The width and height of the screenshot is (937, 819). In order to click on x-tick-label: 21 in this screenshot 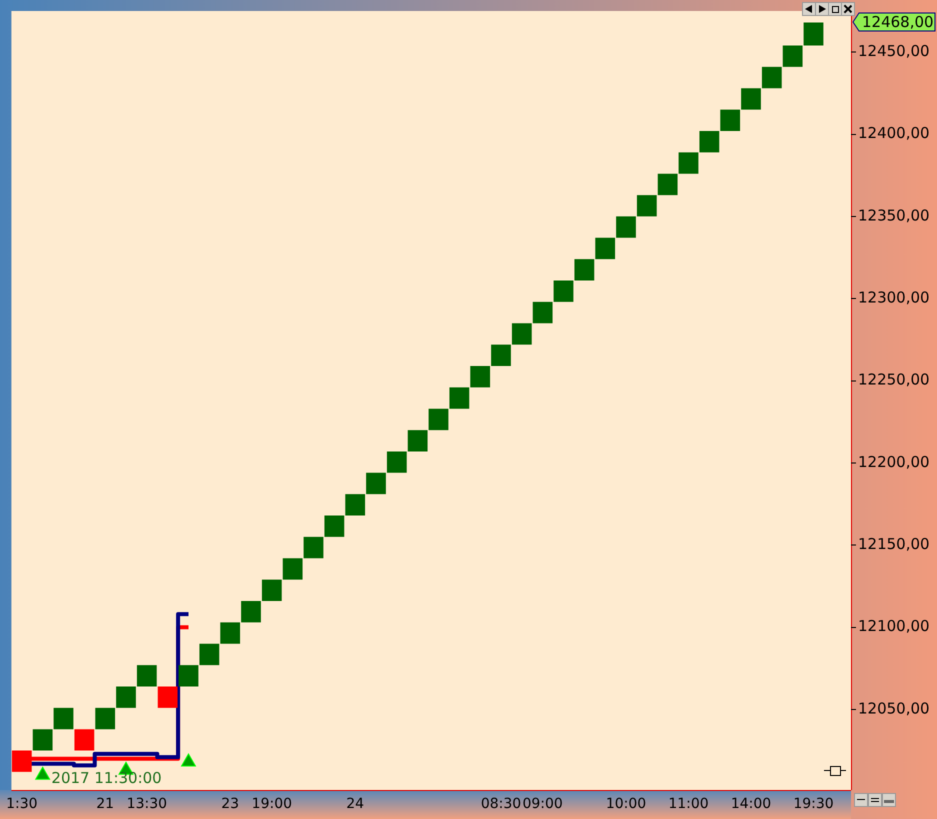, I will do `click(105, 804)`.